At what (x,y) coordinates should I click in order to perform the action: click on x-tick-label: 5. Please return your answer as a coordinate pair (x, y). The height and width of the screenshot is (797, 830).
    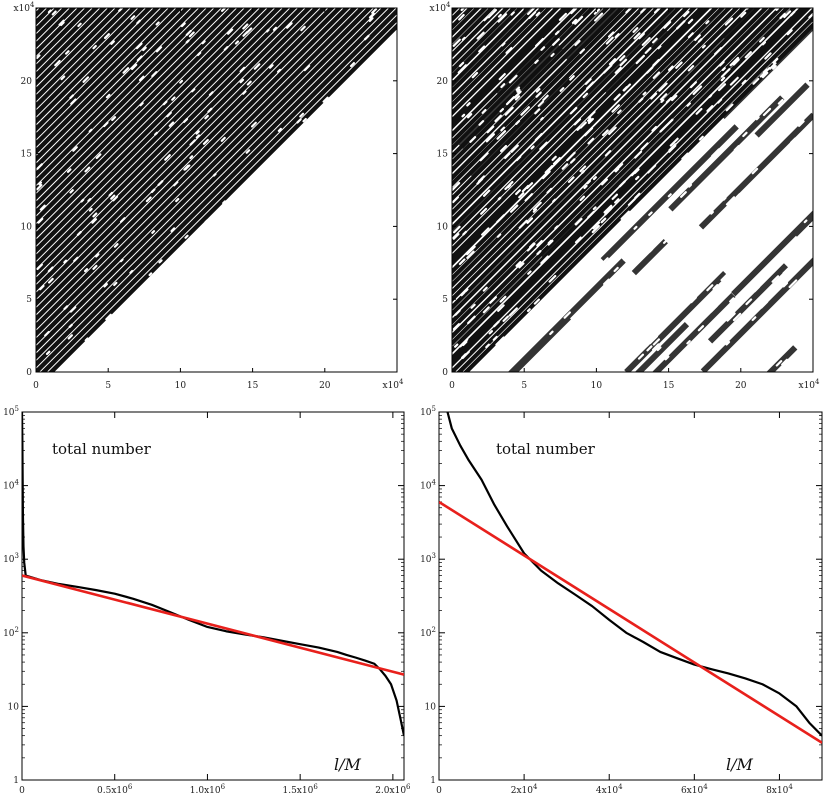
    Looking at the image, I should click on (524, 386).